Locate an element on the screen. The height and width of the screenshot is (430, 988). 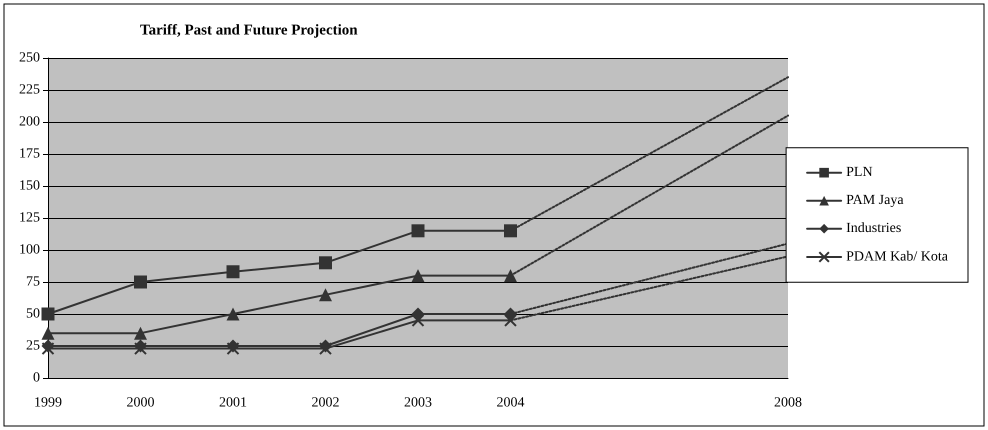
legend-label: Industries is located at coordinates (874, 228).